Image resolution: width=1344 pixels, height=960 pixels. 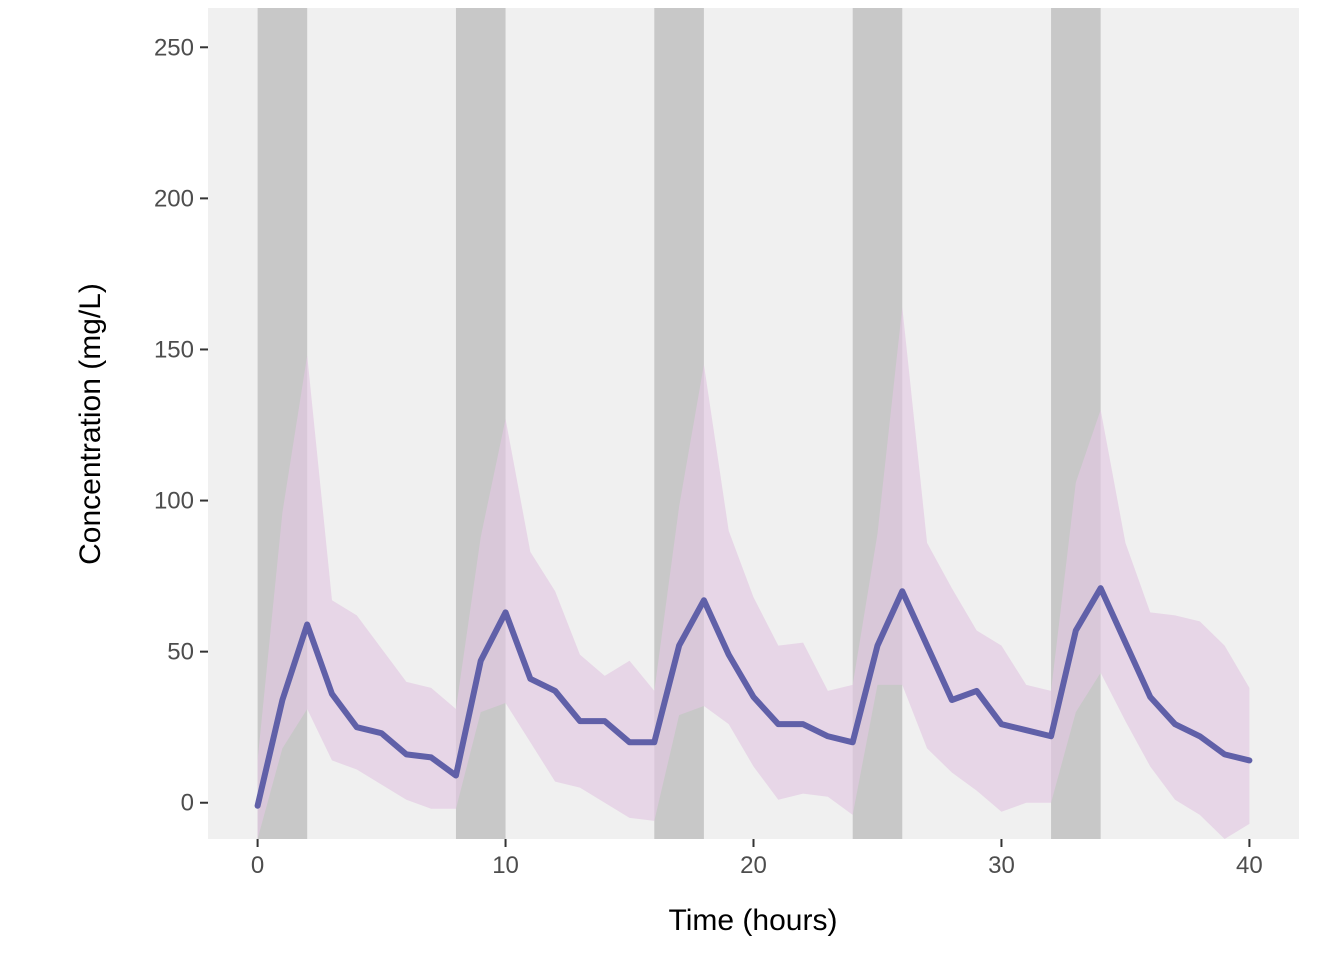 What do you see at coordinates (505, 865) in the screenshot?
I see `x-tick-label: 10` at bounding box center [505, 865].